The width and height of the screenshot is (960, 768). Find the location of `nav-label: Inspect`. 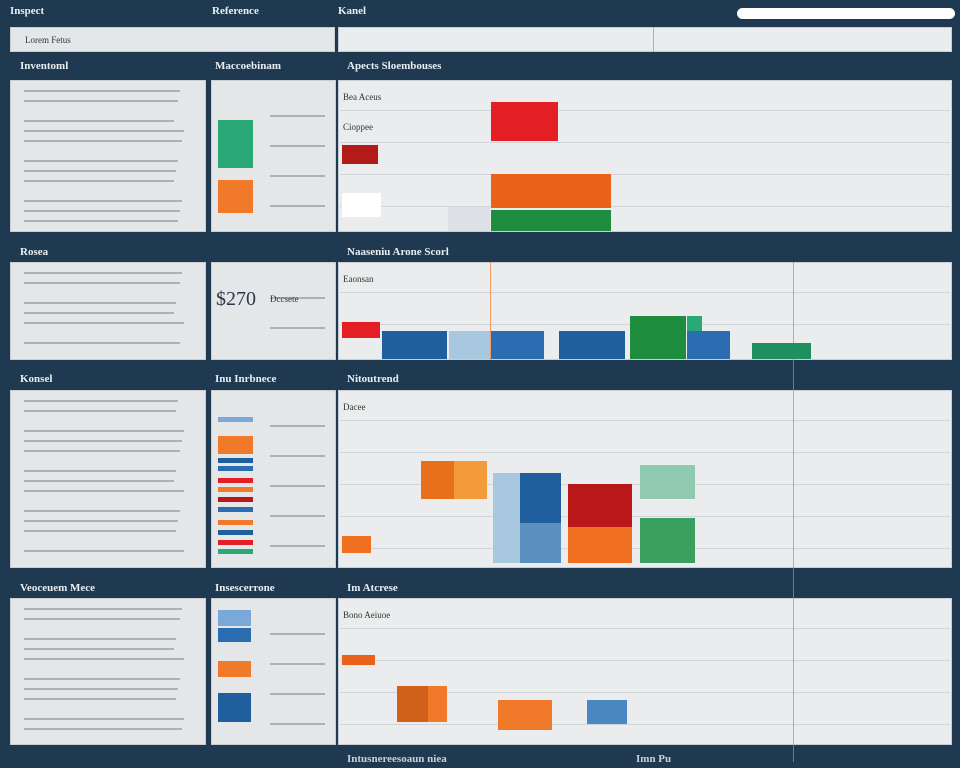

nav-label: Inspect is located at coordinates (27, 11).